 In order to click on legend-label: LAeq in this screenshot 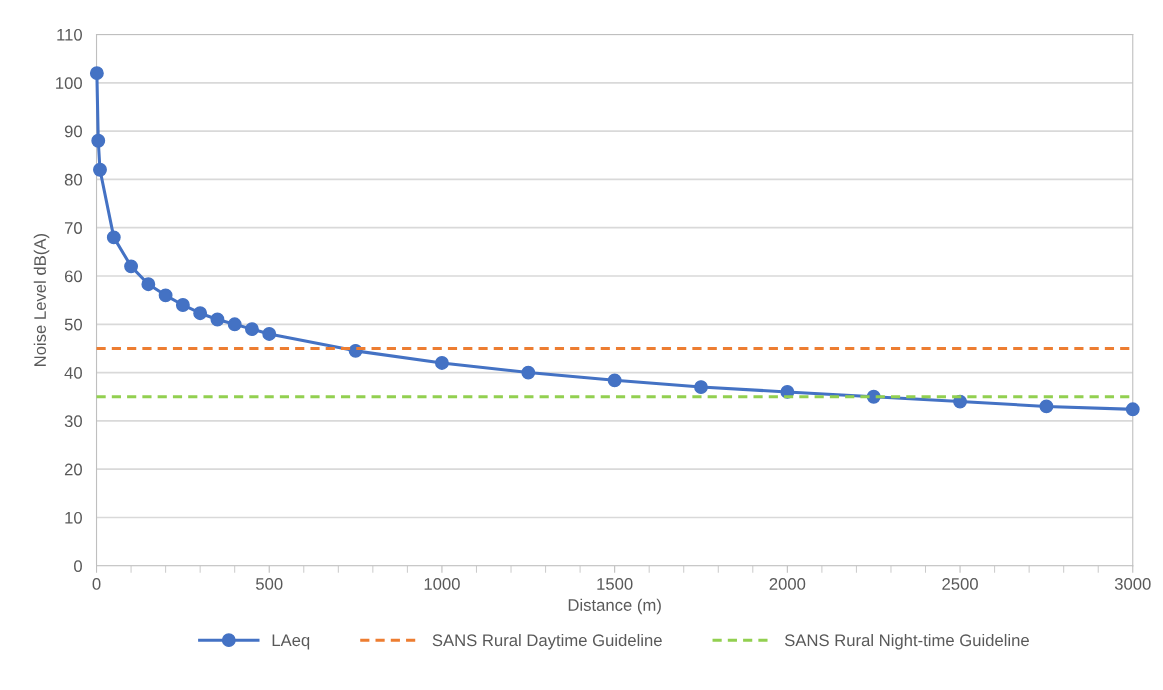, I will do `click(291, 642)`.